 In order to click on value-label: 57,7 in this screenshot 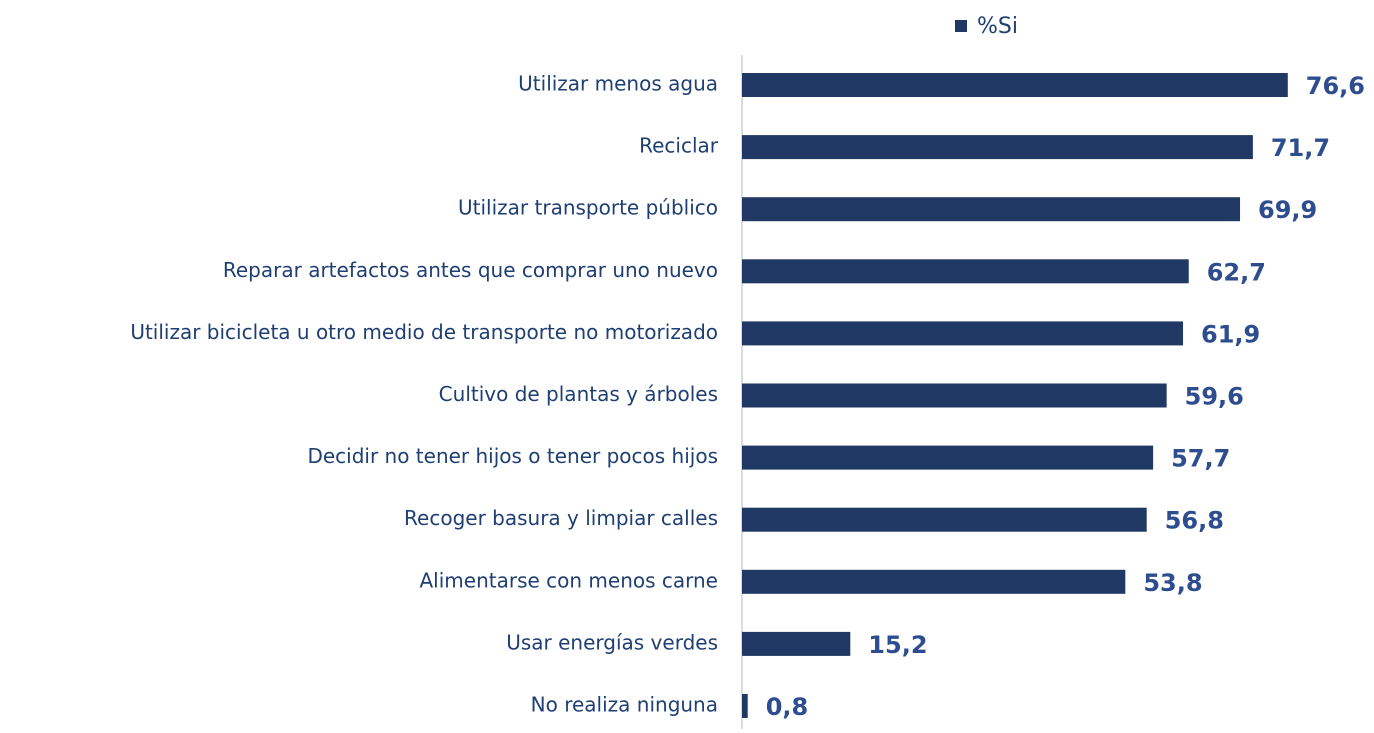, I will do `click(1200, 459)`.